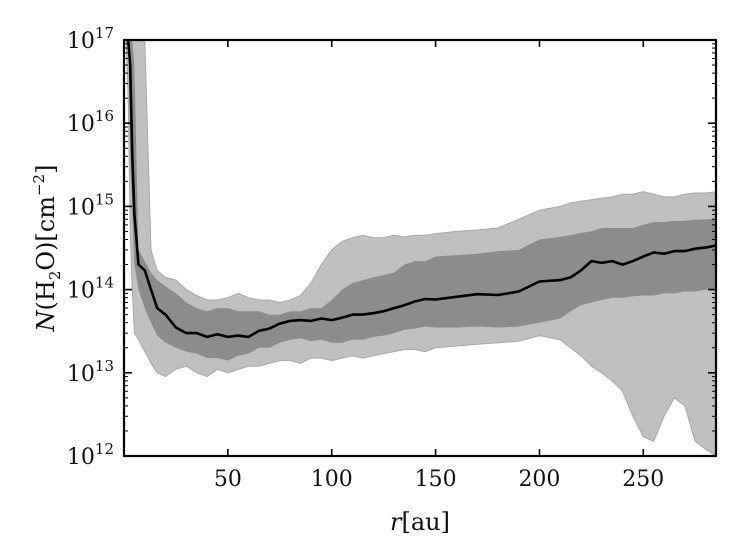  I want to click on x-tick-label: 100, so click(332, 479).